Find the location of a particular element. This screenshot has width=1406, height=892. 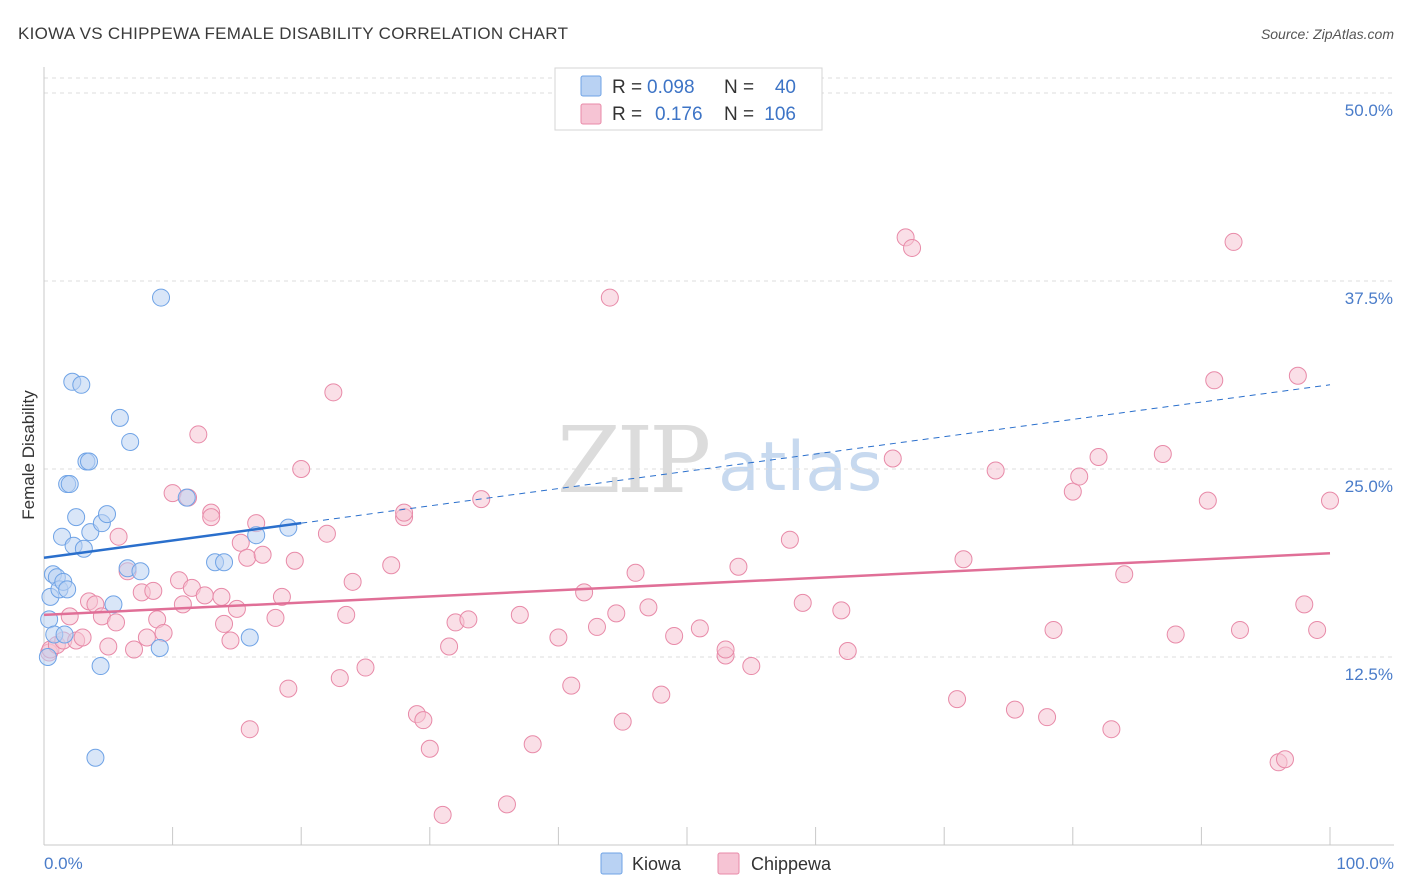

series-kiowa-points is located at coordinates (168, 527).